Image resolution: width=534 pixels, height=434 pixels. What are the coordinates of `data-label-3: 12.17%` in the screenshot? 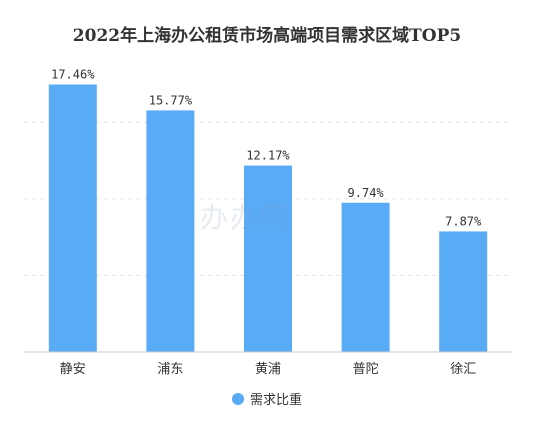 It's located at (268, 156).